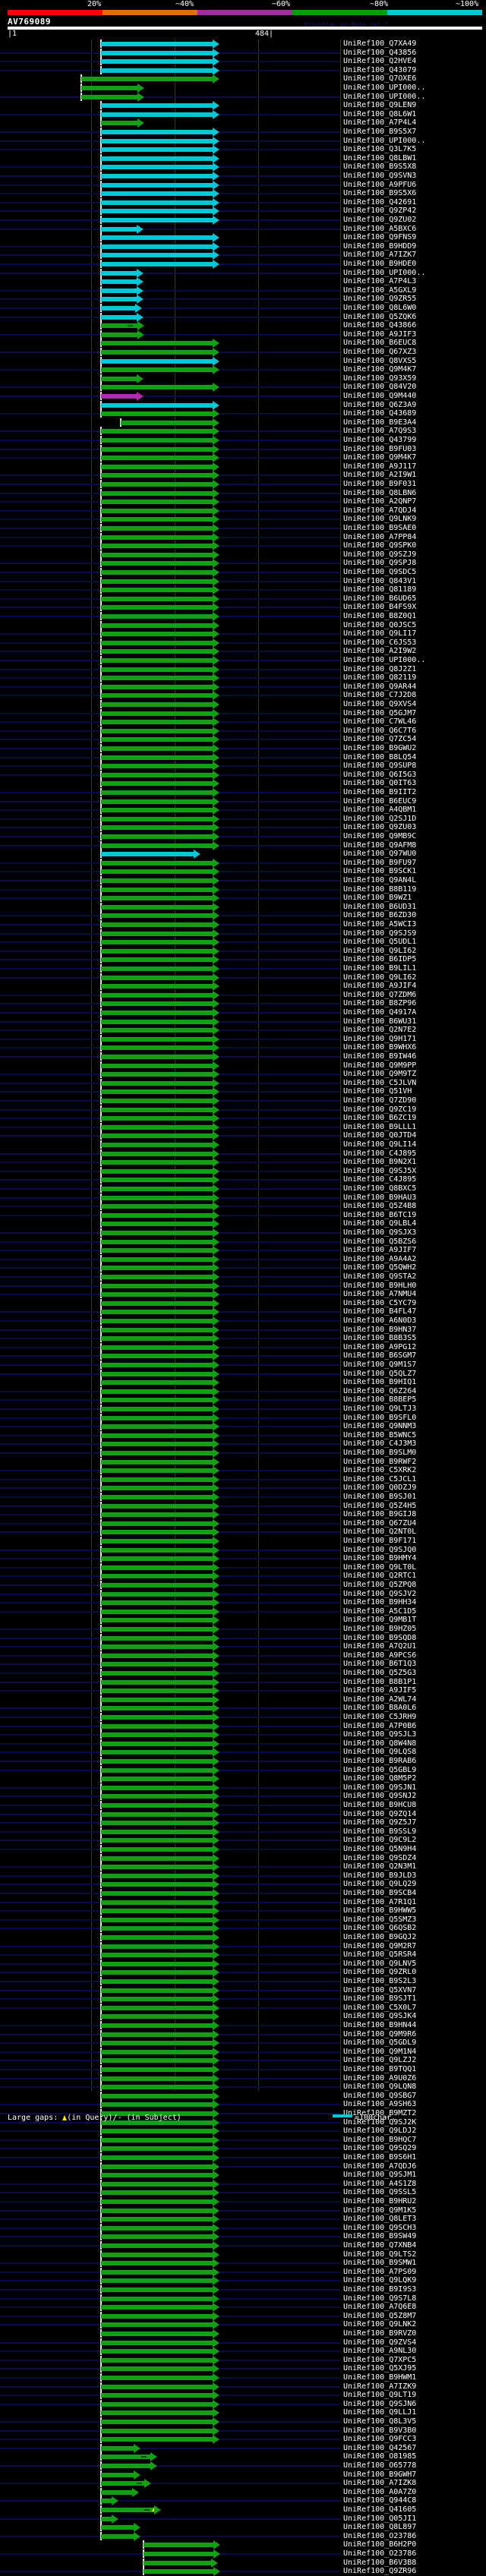 Image resolution: width=486 pixels, height=2576 pixels. Describe the element at coordinates (380, 1179) in the screenshot. I see `alignment-hit-label: UniRef100_C4J895` at that location.